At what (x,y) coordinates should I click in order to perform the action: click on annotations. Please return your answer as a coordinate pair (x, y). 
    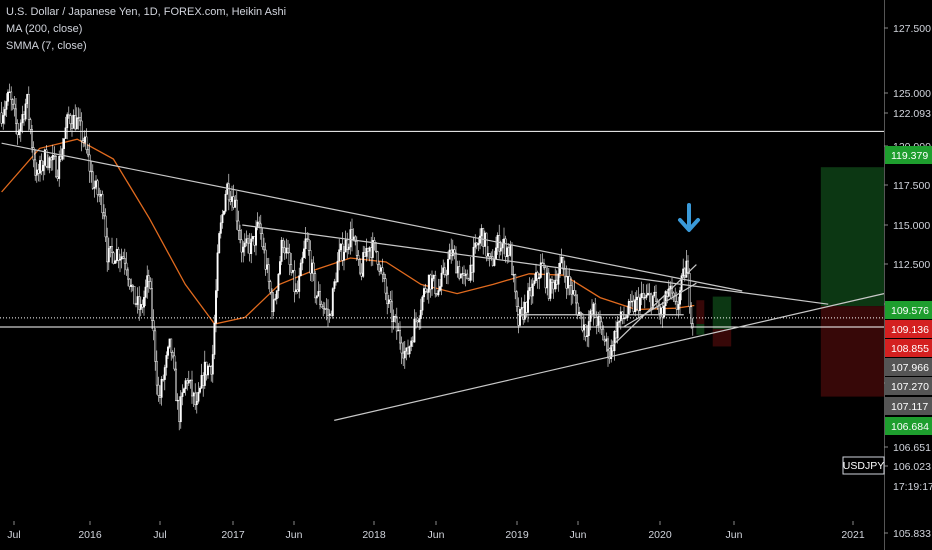
    Looking at the image, I should click on (689, 217).